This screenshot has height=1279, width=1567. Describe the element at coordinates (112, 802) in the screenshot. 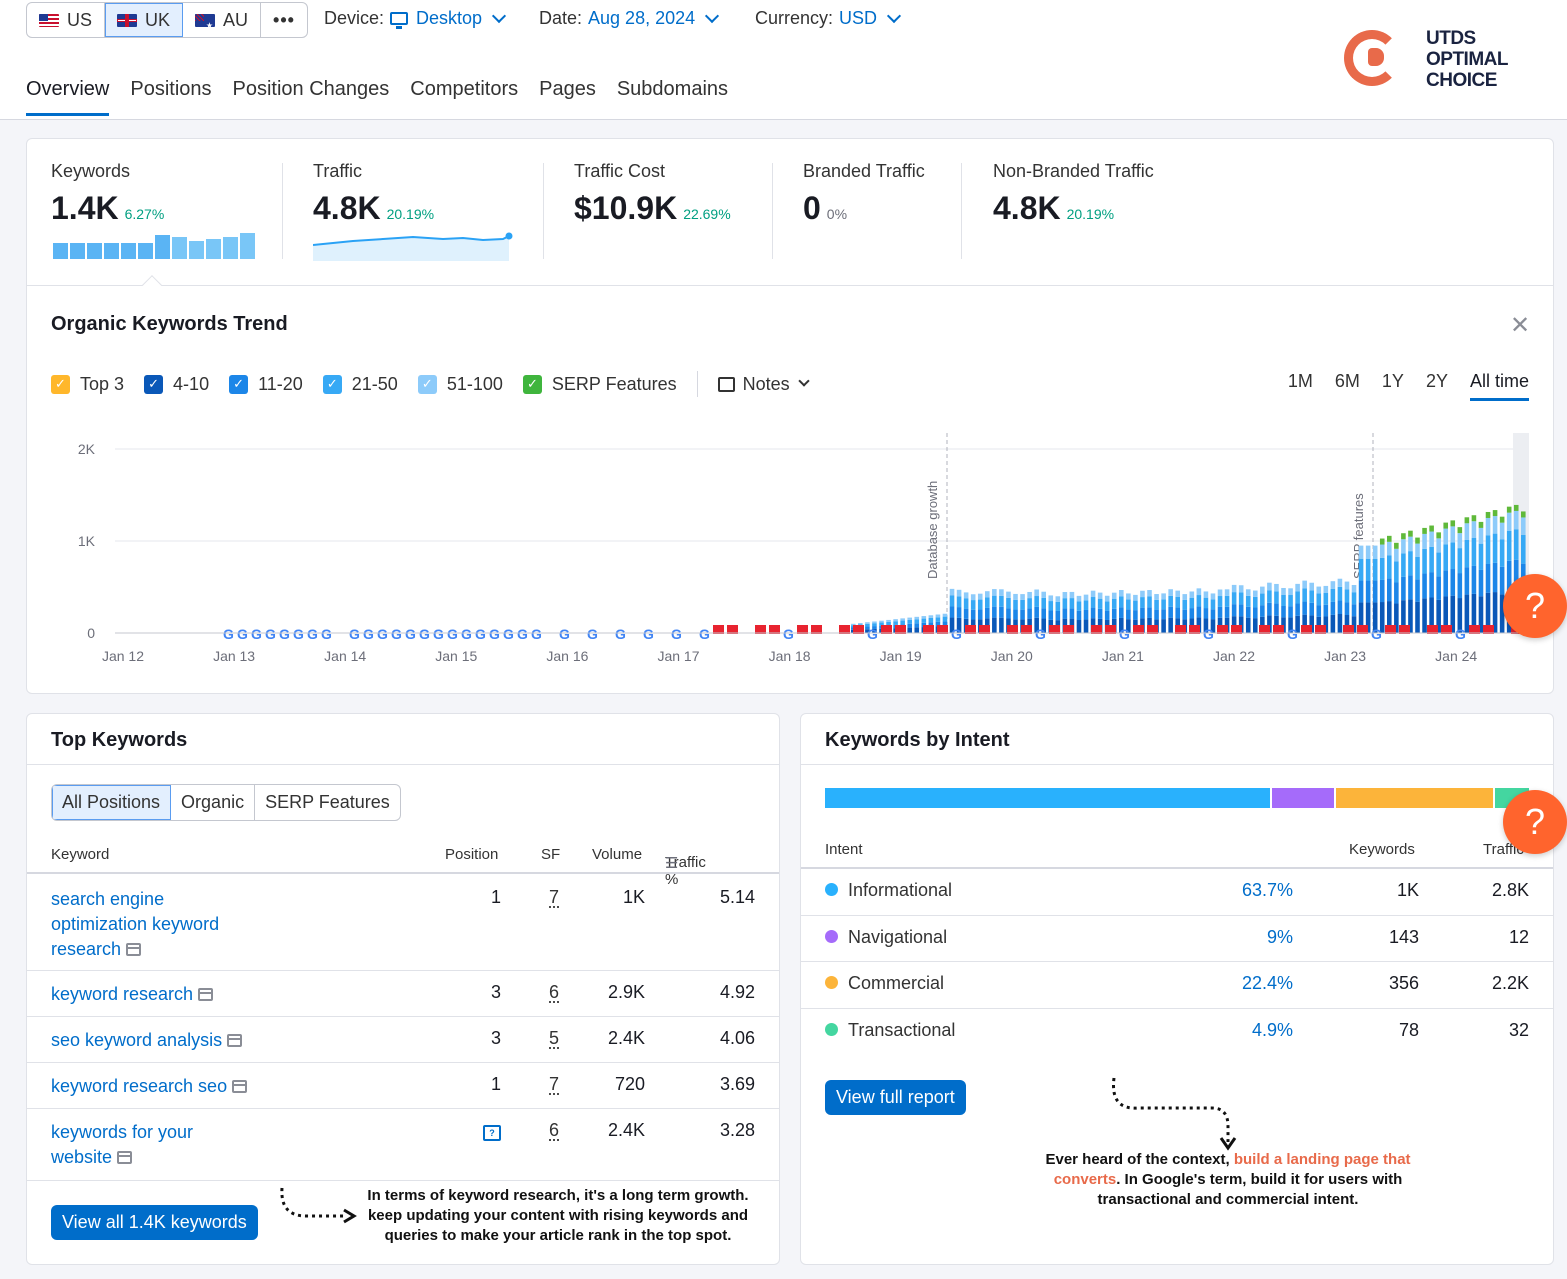

I see `segment-all-positions: All Positions` at that location.